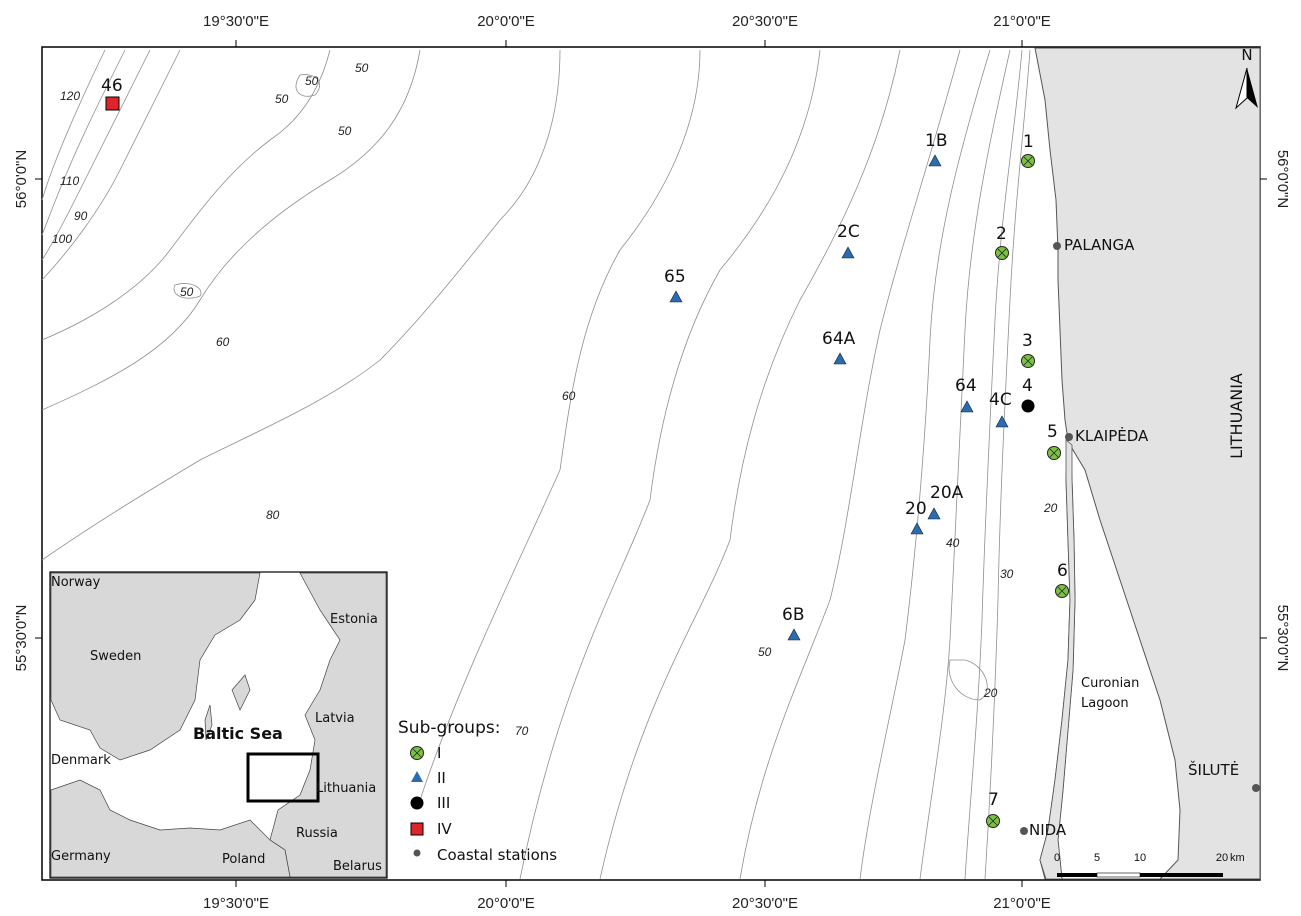 Image resolution: width=1301 pixels, height=916 pixels. Describe the element at coordinates (69, 181) in the screenshot. I see `depth-label: 110` at that location.